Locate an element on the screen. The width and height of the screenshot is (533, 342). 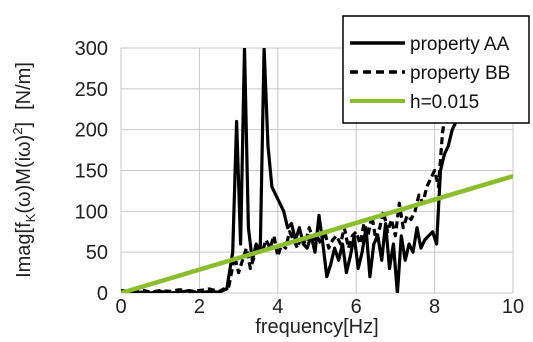
y-axis-title-unit: [N/m] is located at coordinates (24, 86).